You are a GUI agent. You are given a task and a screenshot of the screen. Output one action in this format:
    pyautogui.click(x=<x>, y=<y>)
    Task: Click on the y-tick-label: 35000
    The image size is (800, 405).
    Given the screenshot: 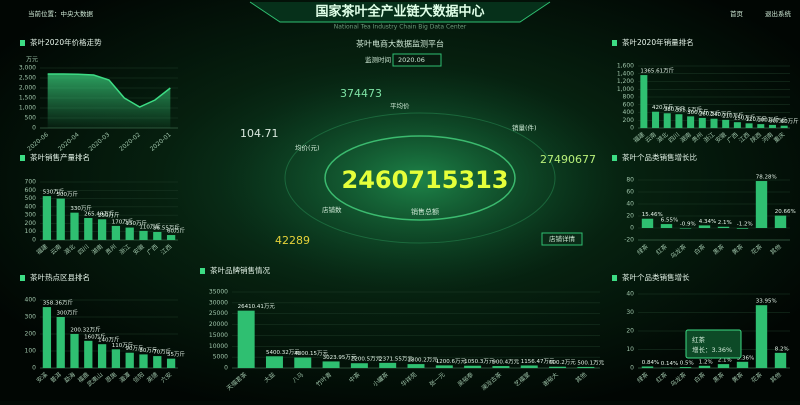 What is the action you would take?
    pyautogui.click(x=218, y=292)
    